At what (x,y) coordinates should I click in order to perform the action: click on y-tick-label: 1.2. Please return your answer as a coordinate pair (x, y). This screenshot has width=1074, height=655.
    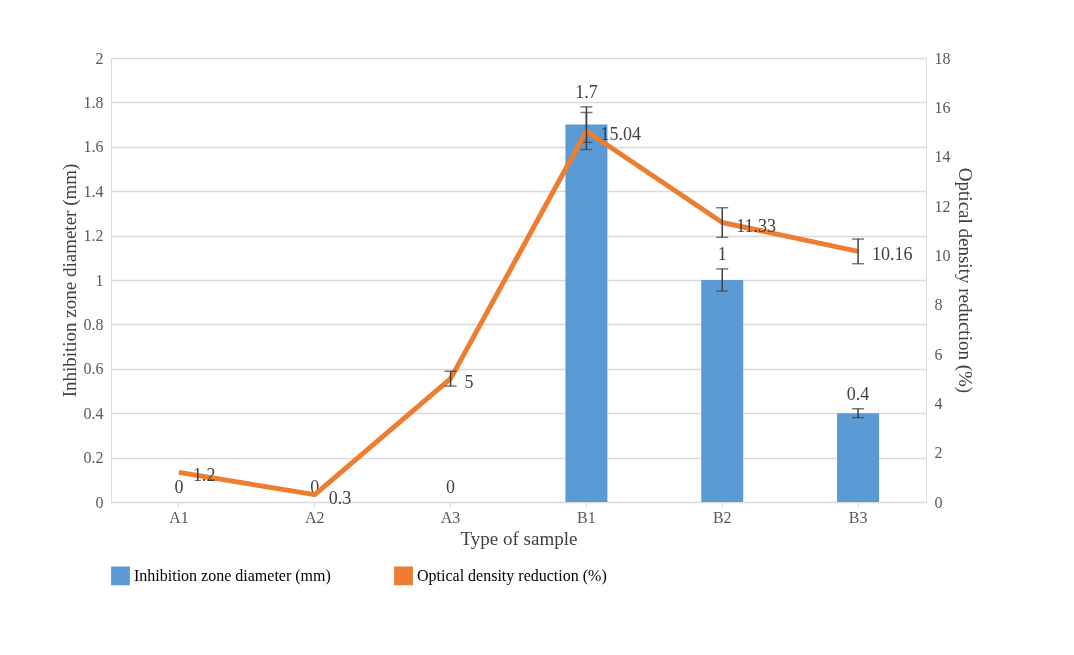
    Looking at the image, I should click on (93, 236).